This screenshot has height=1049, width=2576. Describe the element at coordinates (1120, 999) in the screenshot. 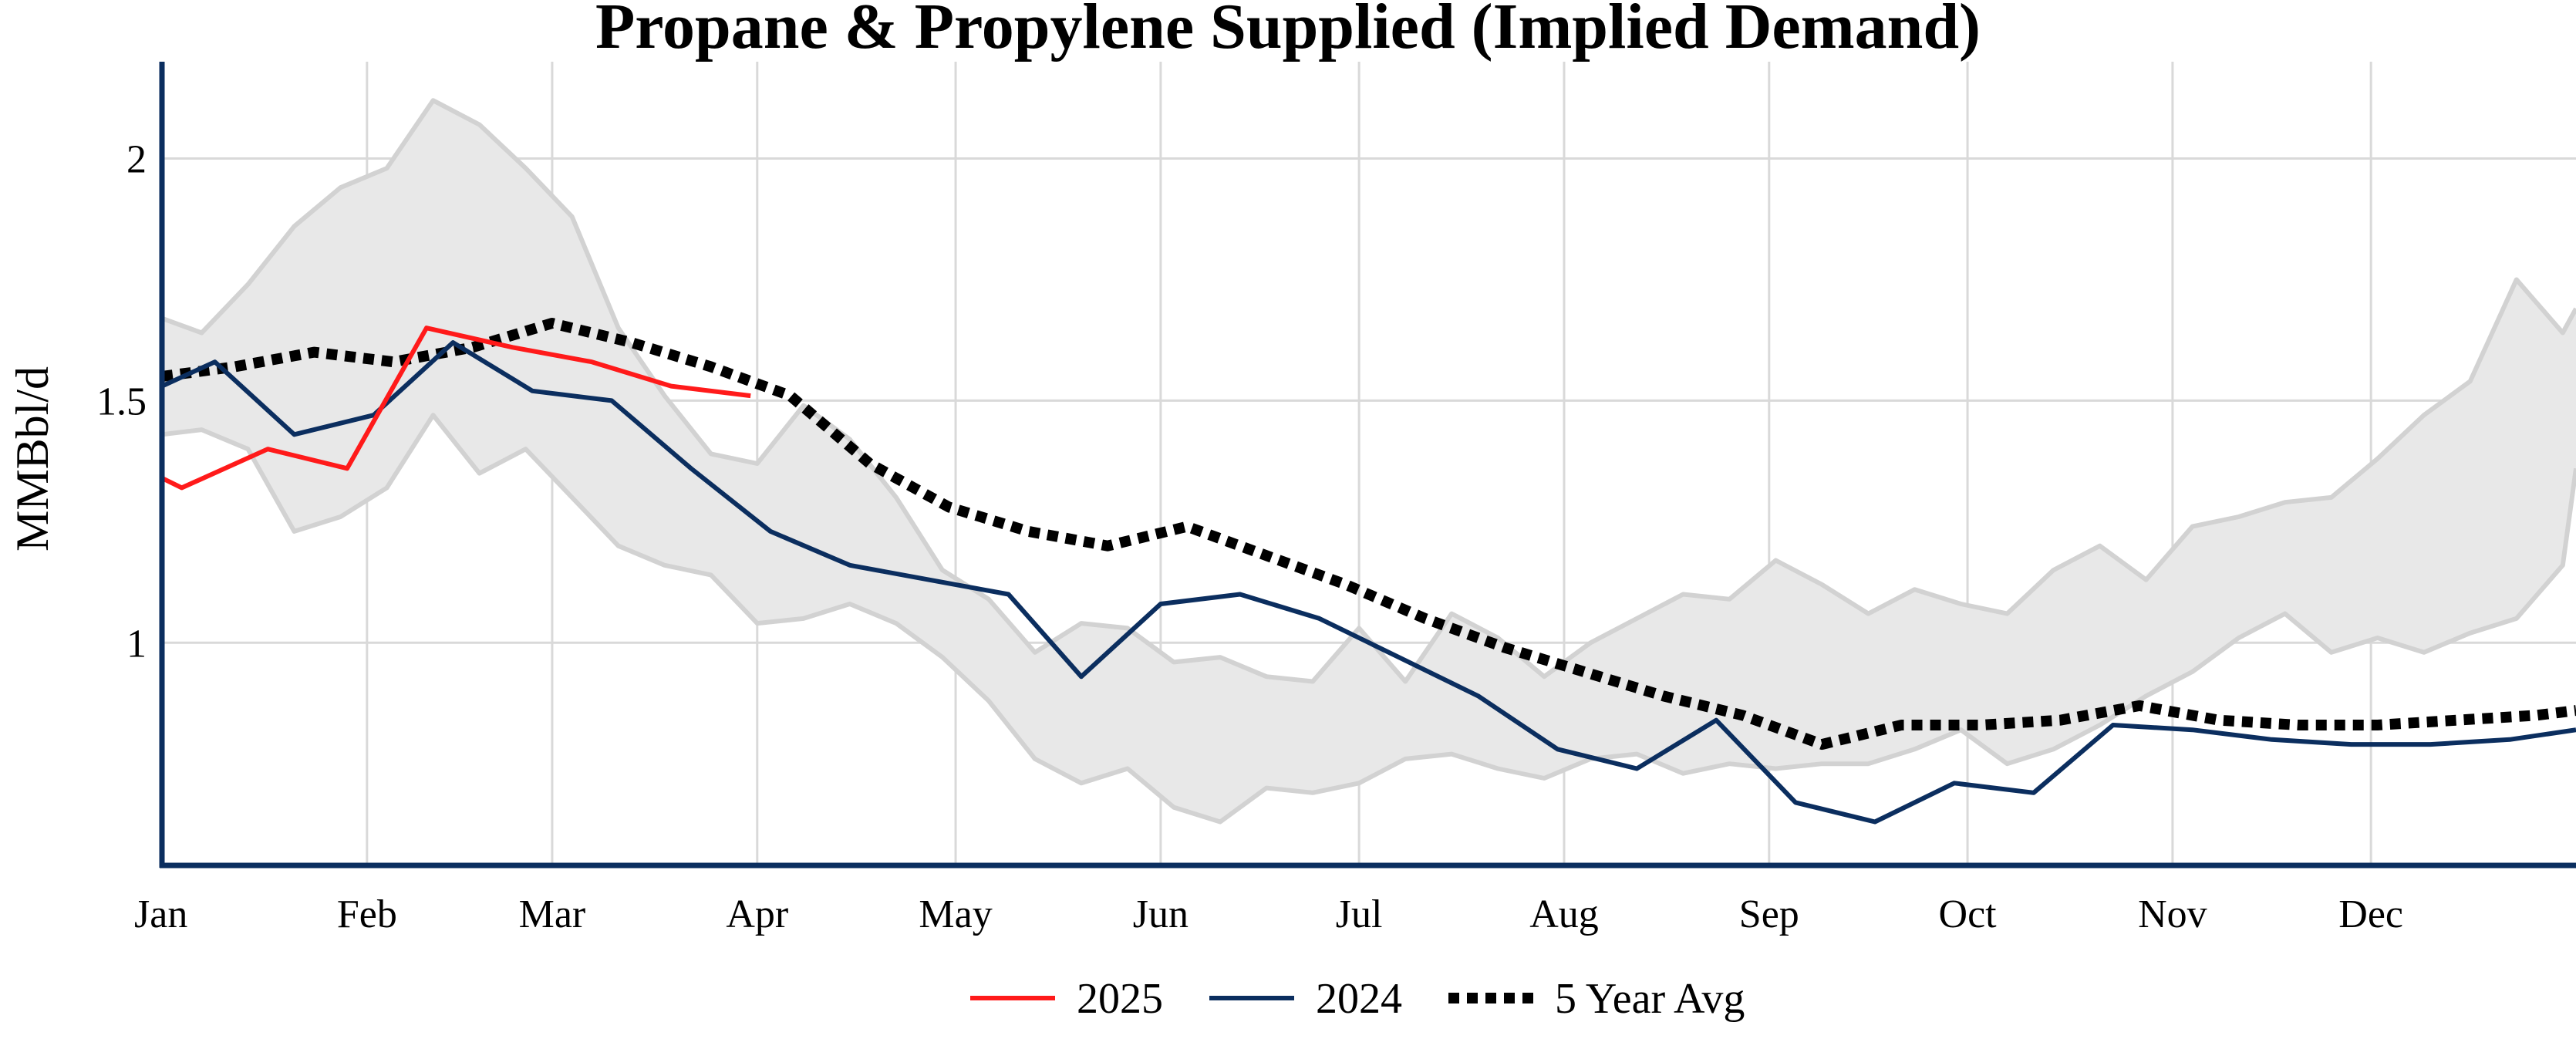

I see `legend-label-2025: 2025` at that location.